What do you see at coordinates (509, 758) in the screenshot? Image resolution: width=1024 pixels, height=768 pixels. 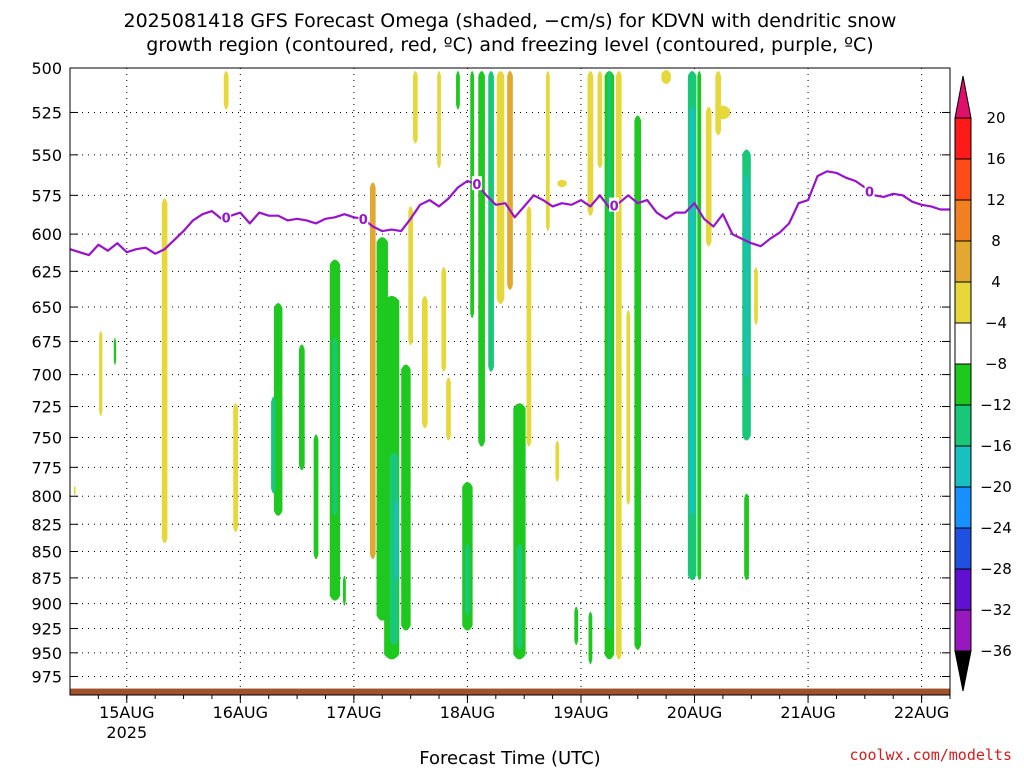 I see `x-axis-title: Forecast Time (UTC)` at bounding box center [509, 758].